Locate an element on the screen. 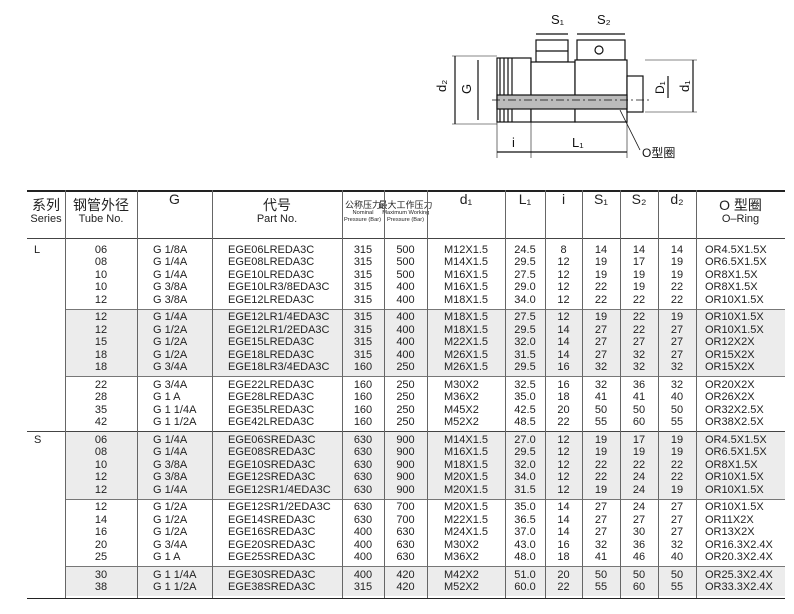  table-cell: OR4.5X1.5X is located at coordinates (736, 249).